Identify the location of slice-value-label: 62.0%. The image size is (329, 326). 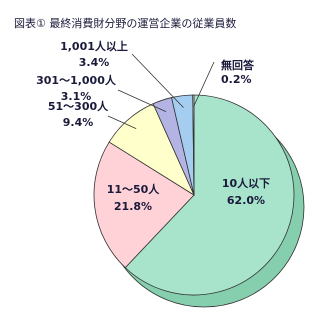
(246, 200).